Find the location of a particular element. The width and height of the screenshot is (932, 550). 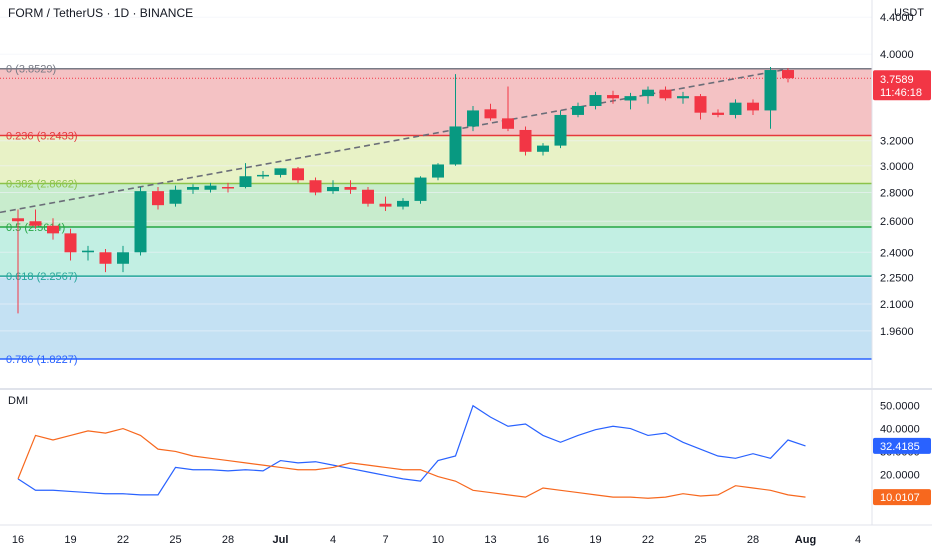

fib-label: 0.236 (3.2433) is located at coordinates (42, 137).